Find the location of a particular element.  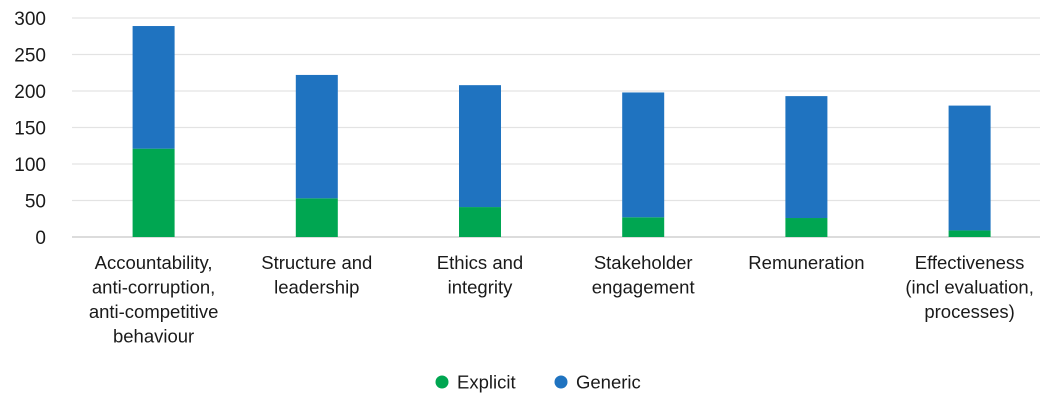

x-category-label: Remuneration is located at coordinates (806, 262).